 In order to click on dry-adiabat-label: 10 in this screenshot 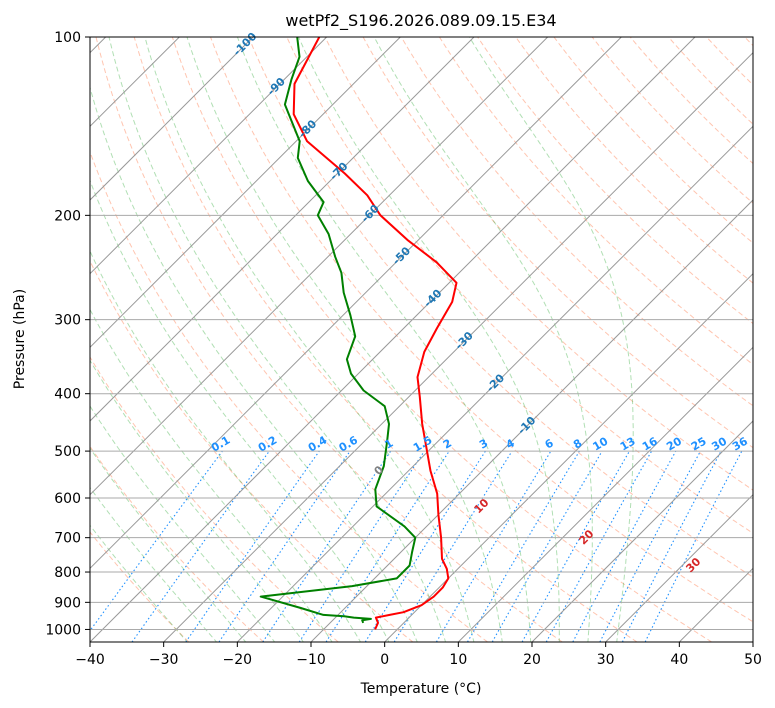, I will do `click(481, 506)`.